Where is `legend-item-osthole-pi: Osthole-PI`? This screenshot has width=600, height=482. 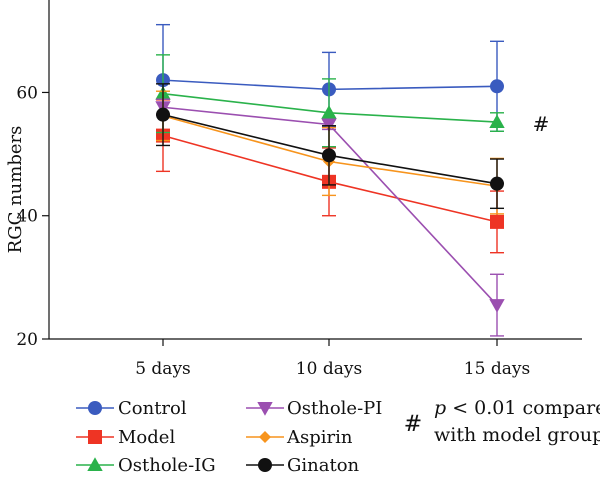 legend-item-osthole-pi: Osthole-PI is located at coordinates (314, 408).